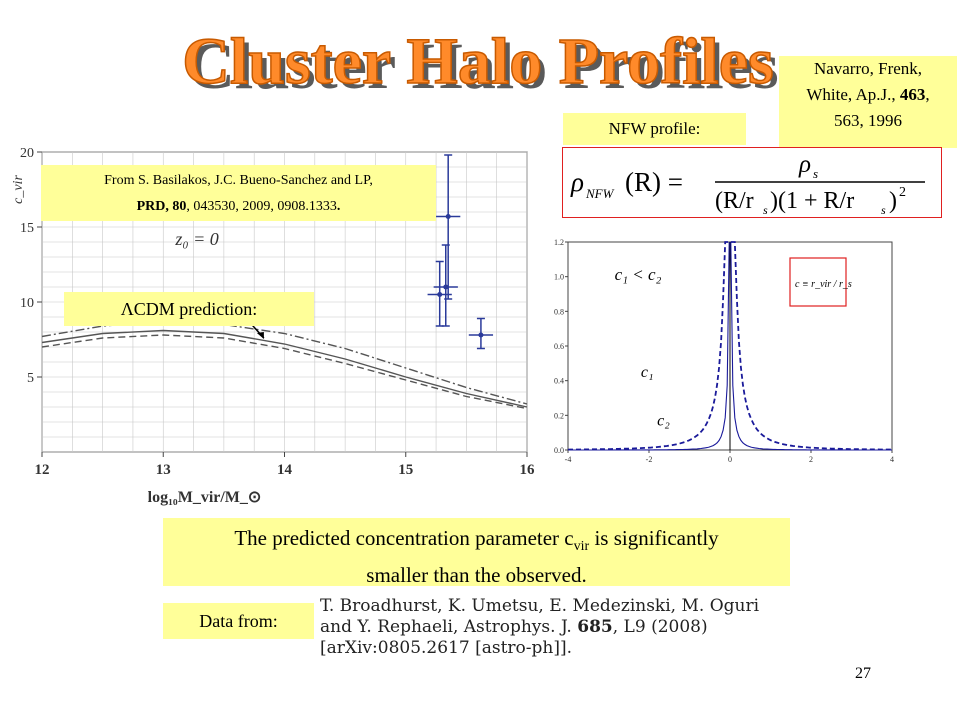 The height and width of the screenshot is (720, 960). Describe the element at coordinates (734, 201) in the screenshot. I see `formula-denominator: (R/r` at that location.